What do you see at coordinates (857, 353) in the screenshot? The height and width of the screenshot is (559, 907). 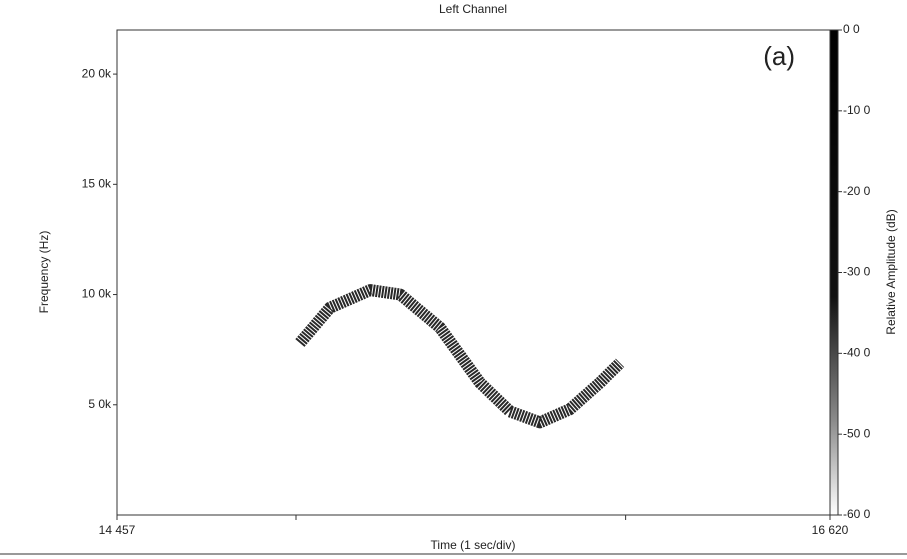 I see `colorbar-tick-label: -40 0` at bounding box center [857, 353].